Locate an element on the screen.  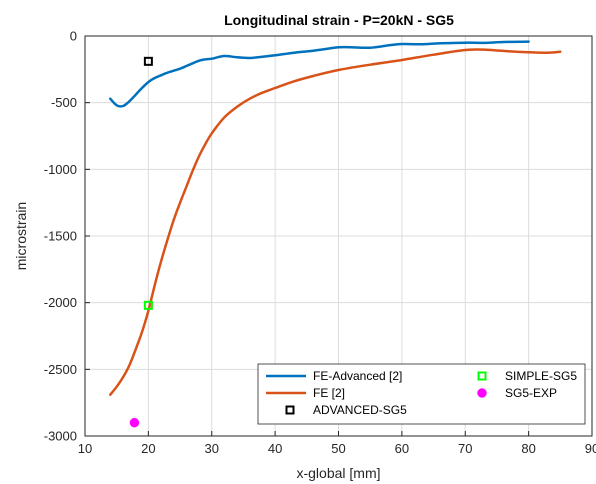
x-axis-label: x-global [mm] is located at coordinates (338, 473).